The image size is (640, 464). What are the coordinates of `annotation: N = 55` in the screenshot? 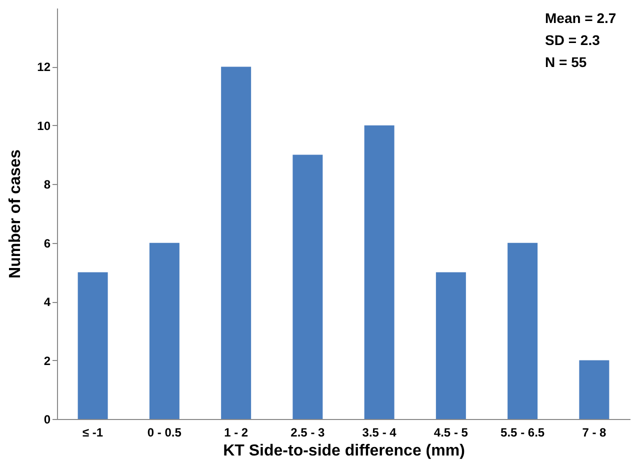 It's located at (566, 62).